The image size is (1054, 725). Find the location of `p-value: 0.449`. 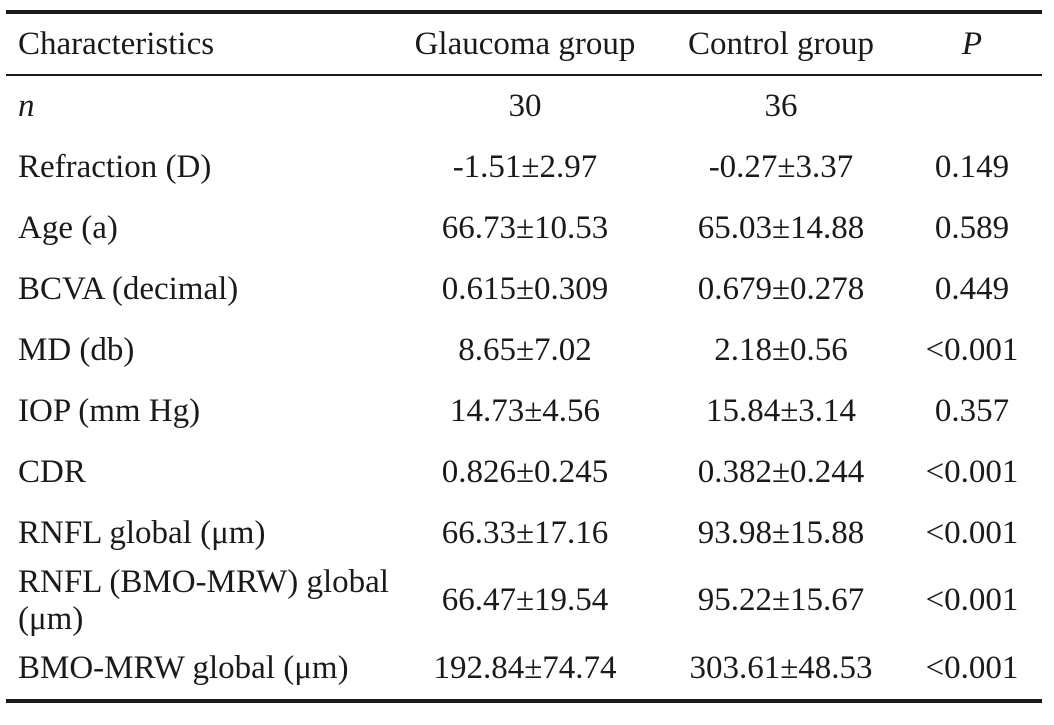

p-value: 0.449 is located at coordinates (972, 289).